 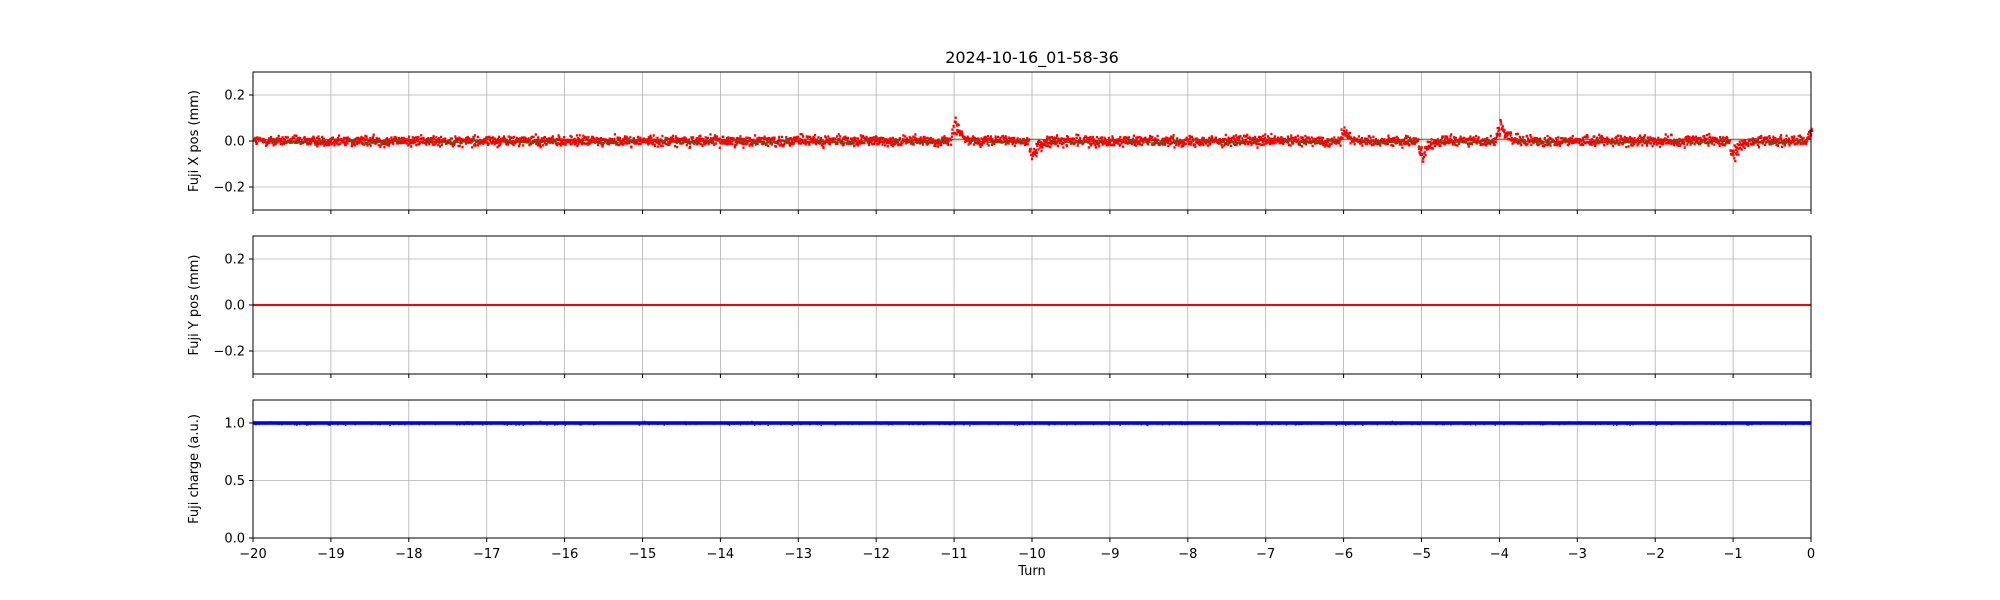 What do you see at coordinates (194, 304) in the screenshot?
I see `y-axis-label-y: Fuji Y pos (mm)` at bounding box center [194, 304].